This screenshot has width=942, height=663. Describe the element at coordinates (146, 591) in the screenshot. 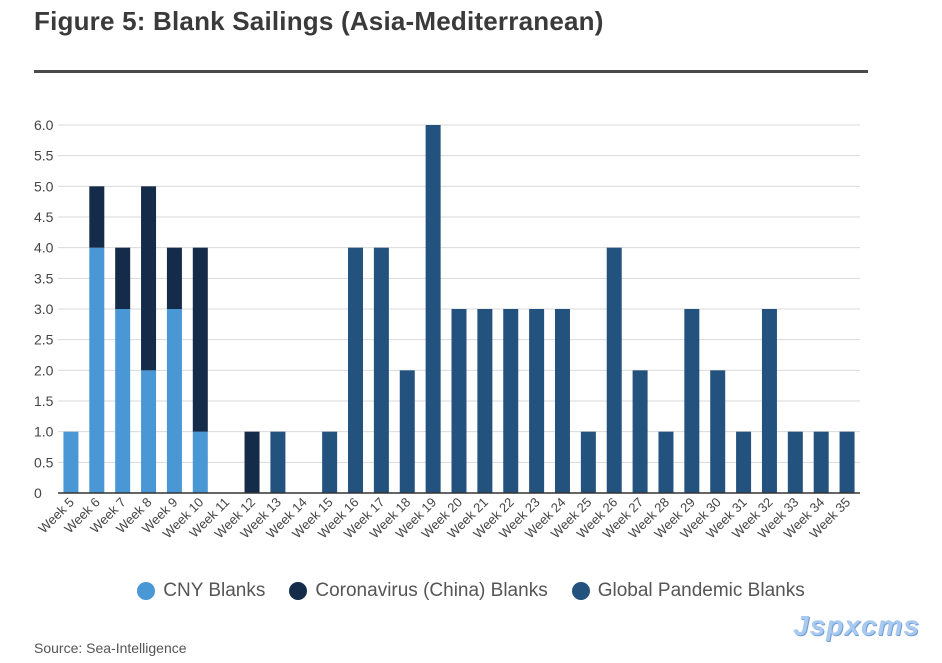

I see `legend-swatch-cny` at that location.